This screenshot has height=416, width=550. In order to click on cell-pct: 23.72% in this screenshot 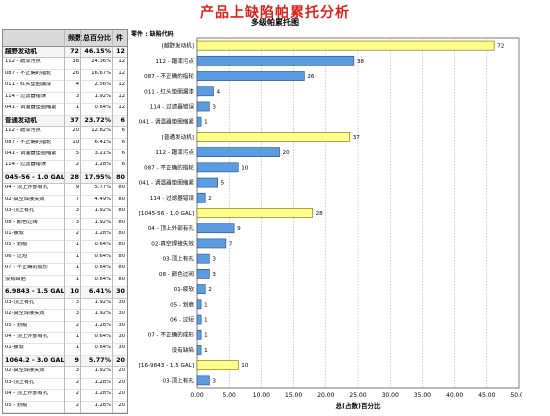, I will do `click(97, 120)`.